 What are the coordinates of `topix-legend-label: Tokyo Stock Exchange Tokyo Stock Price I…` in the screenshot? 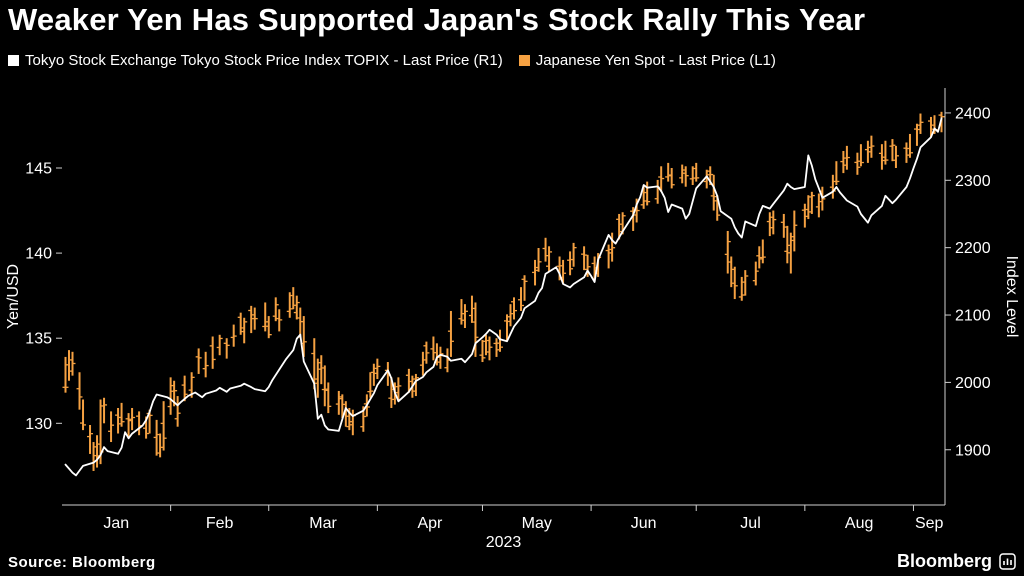 It's located at (264, 60).